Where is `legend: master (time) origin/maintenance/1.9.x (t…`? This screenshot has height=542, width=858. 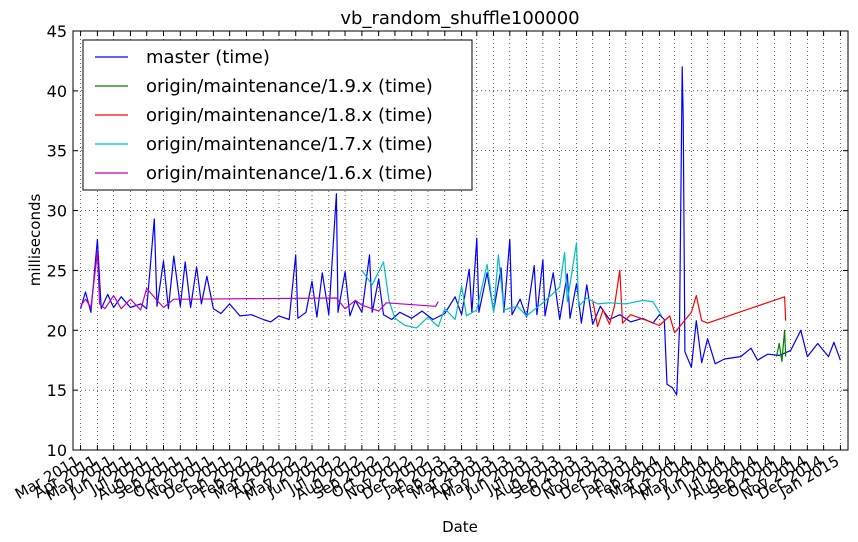 legend: master (time) origin/maintenance/1.9.x (t… is located at coordinates (277, 115).